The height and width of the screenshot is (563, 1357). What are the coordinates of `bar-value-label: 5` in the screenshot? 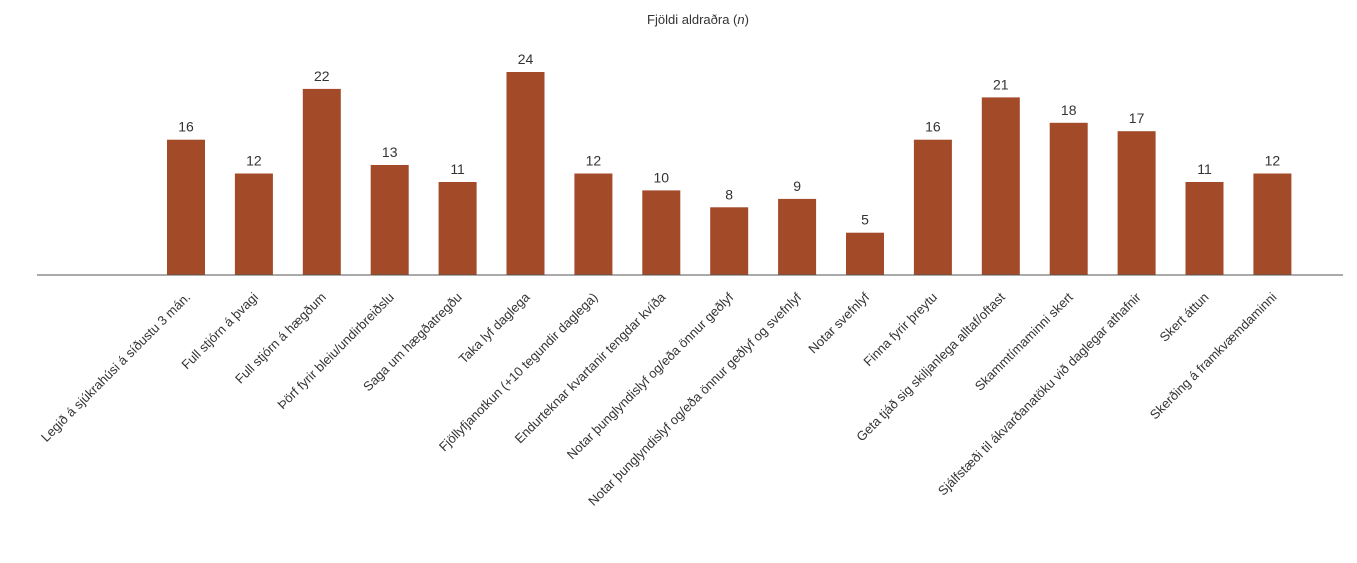 It's located at (865, 220).